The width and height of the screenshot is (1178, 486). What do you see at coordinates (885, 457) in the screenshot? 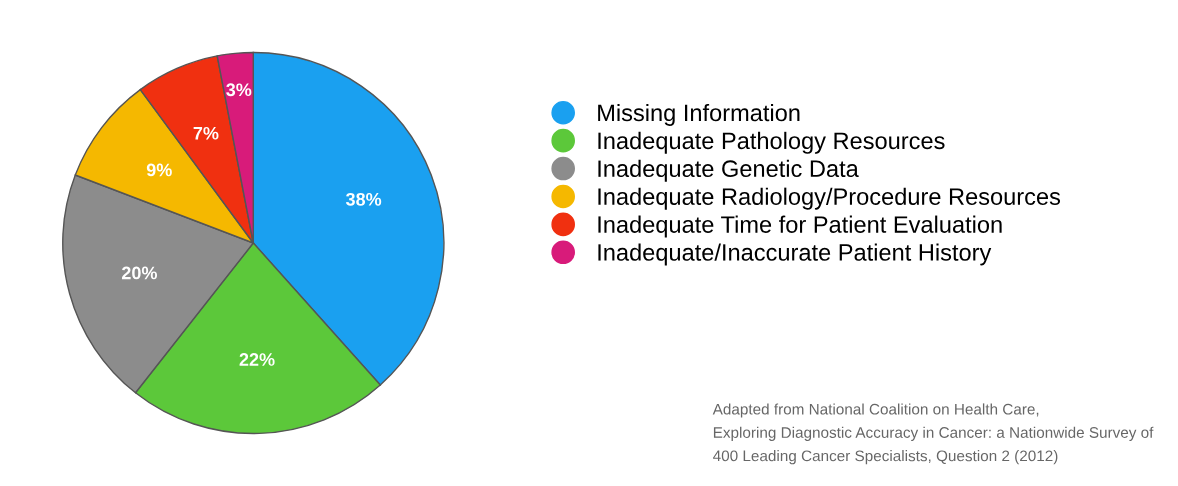
I see `text: 400 Leading Cancer Specialists, Question 2 (2012)` at bounding box center [885, 457].